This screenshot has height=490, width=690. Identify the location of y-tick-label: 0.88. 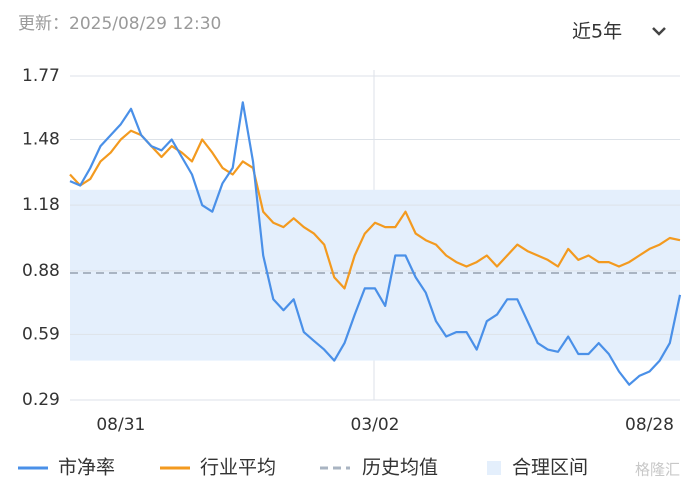
(41, 271).